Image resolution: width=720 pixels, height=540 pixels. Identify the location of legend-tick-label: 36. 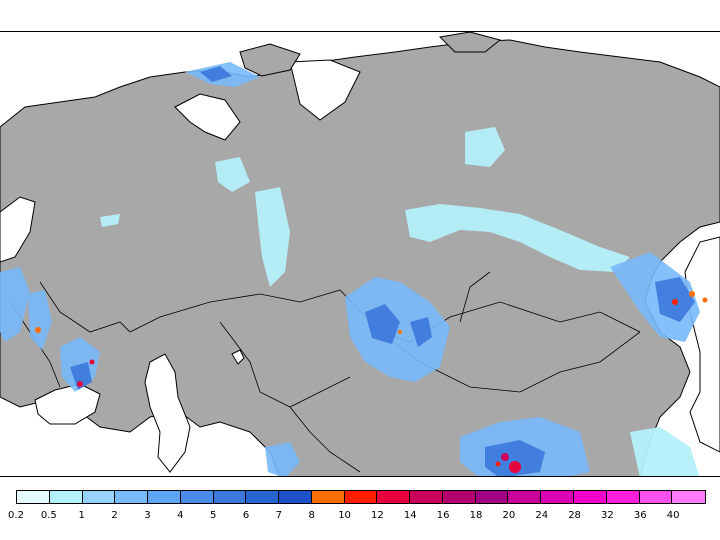
(640, 515).